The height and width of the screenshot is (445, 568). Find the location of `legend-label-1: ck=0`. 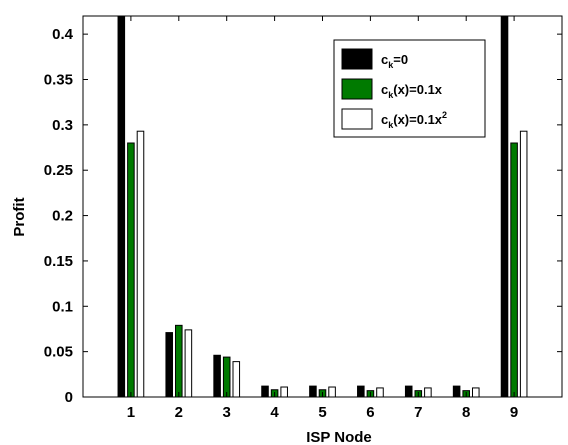

legend-label-1: ck=0 is located at coordinates (394, 61).